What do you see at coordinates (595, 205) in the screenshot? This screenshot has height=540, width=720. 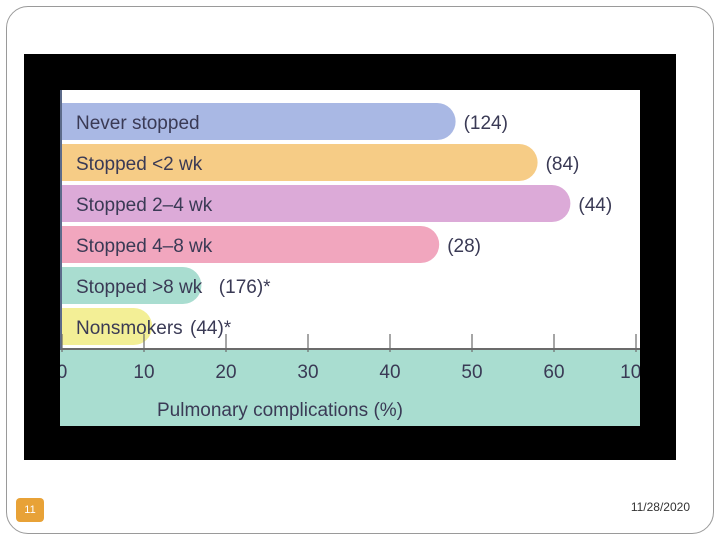 I see `count-label: (44)` at bounding box center [595, 205].